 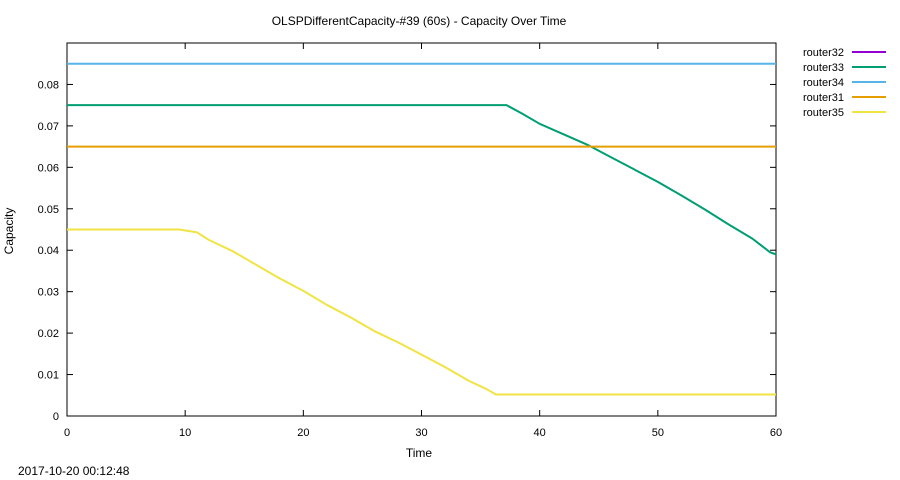 What do you see at coordinates (48, 85) in the screenshot?
I see `y-tick-label: 0.08` at bounding box center [48, 85].